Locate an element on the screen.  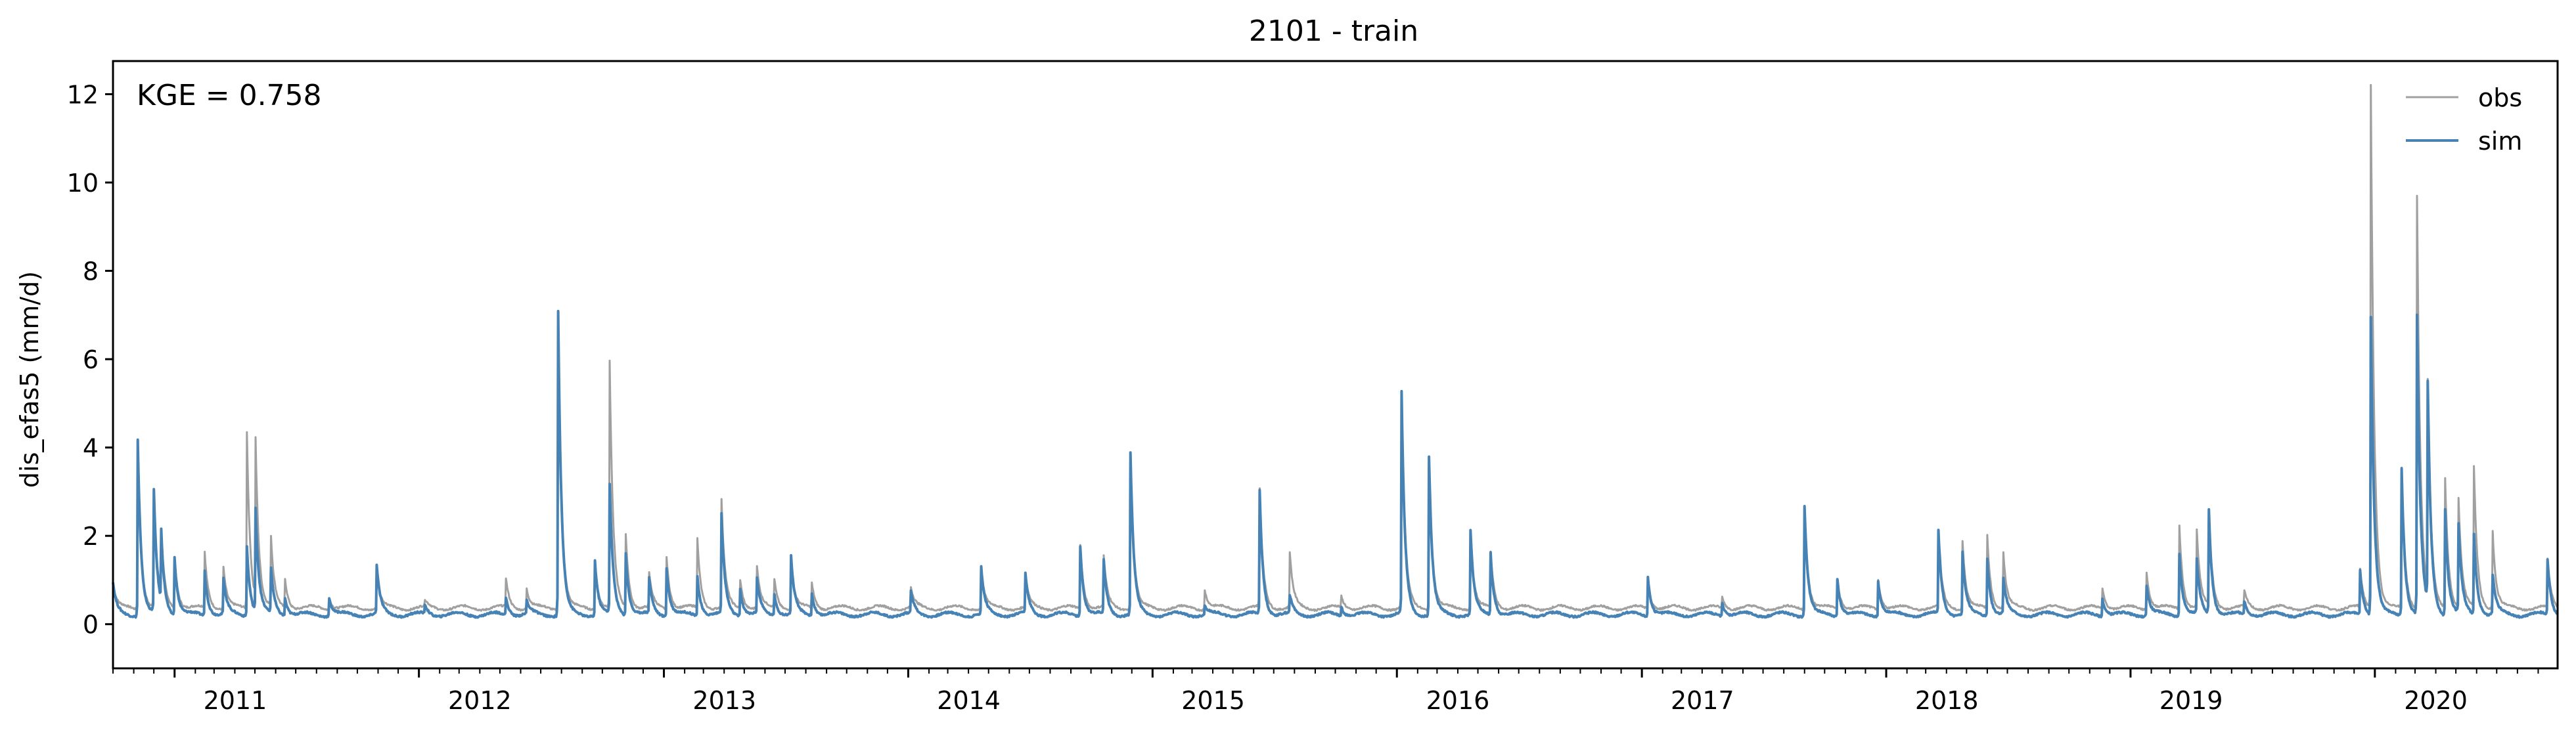
chart-title: 2101 - train is located at coordinates (1333, 31).